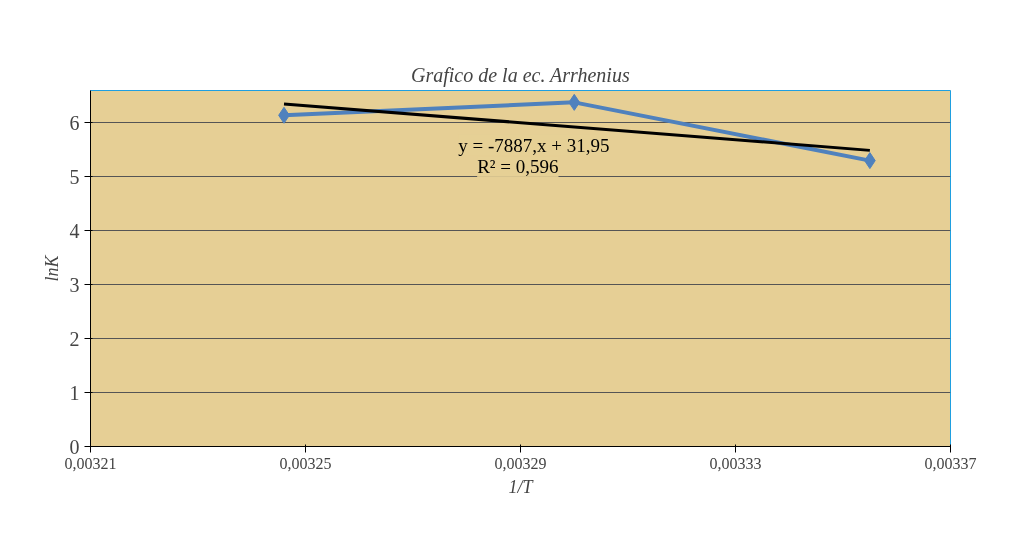 The width and height of the screenshot is (1022, 538). What do you see at coordinates (520, 463) in the screenshot?
I see `x-tick-label: 0,00329` at bounding box center [520, 463].